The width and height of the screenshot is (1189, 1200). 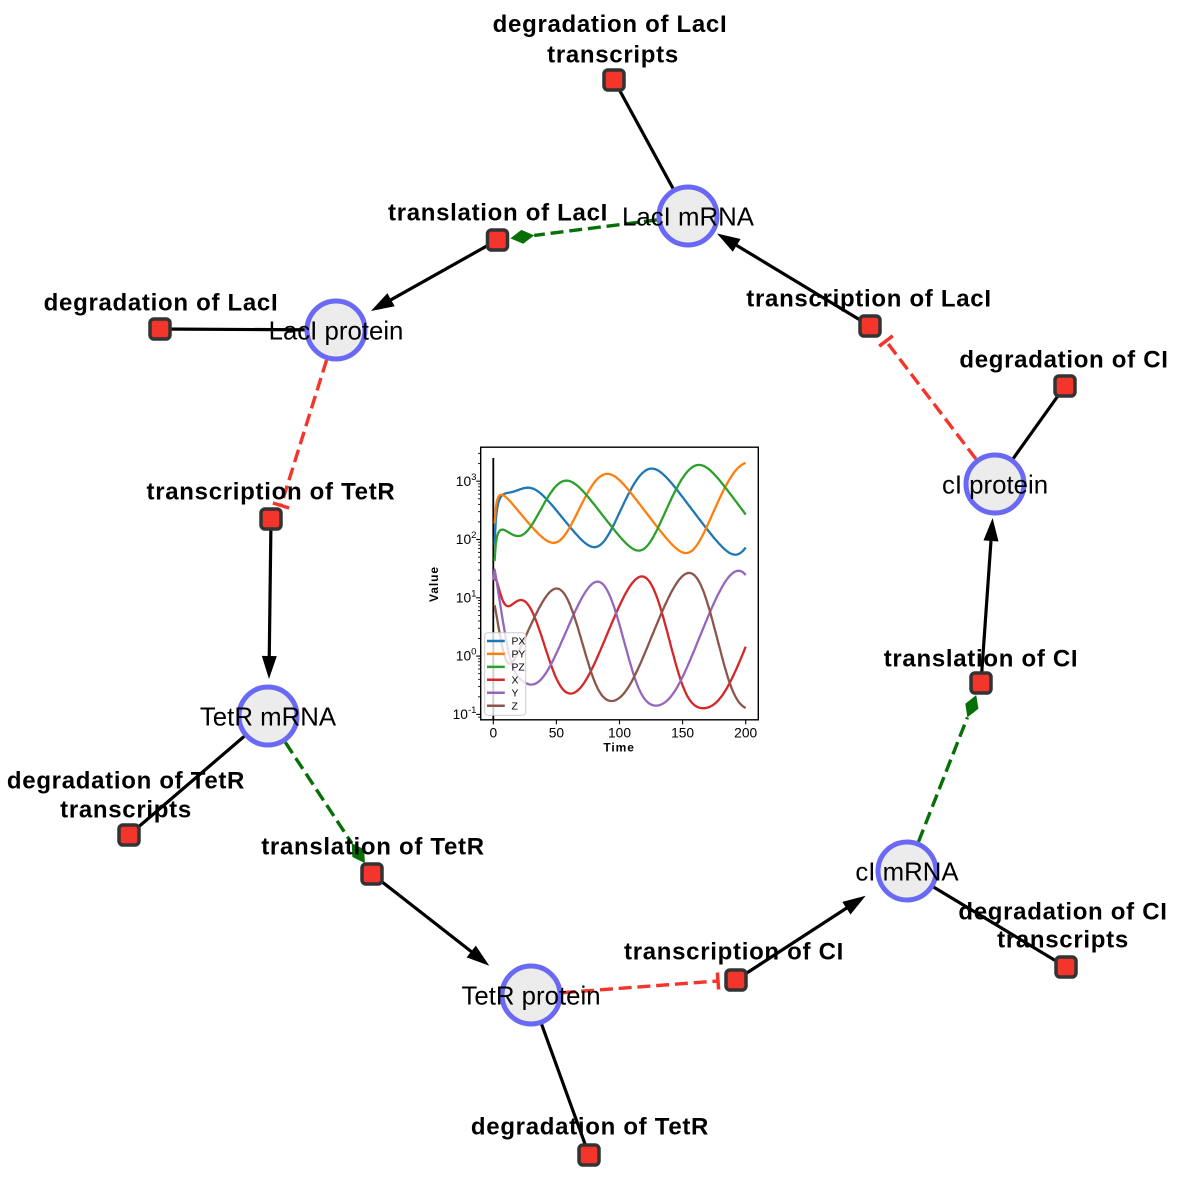 I want to click on svg-text: PZ, so click(x=519, y=668).